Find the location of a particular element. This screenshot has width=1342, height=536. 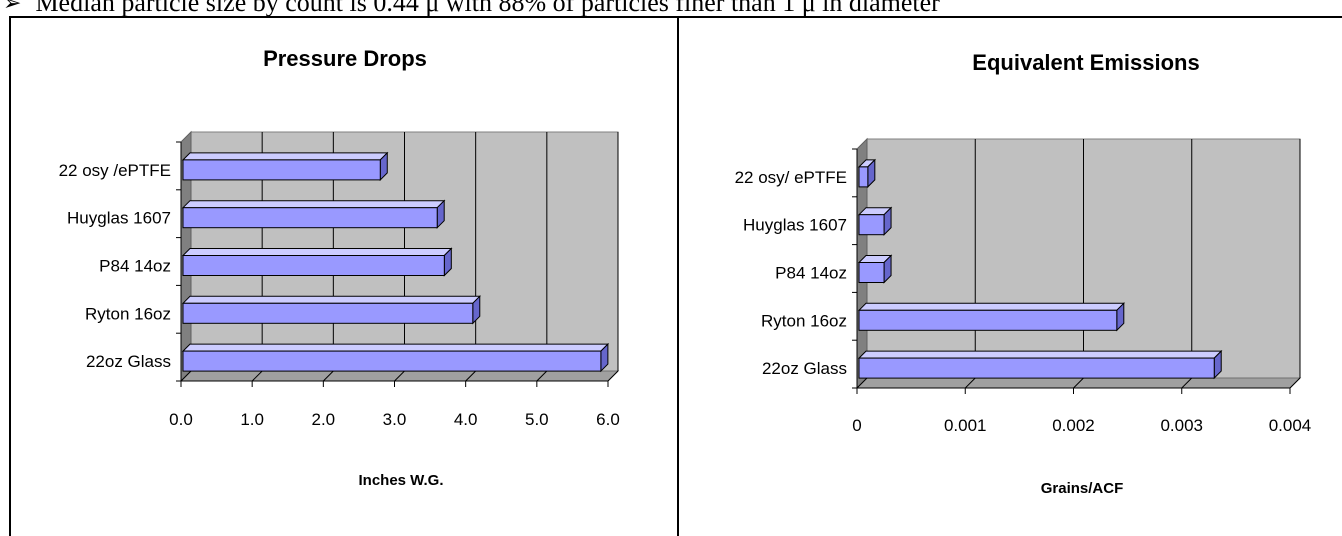

x-tick-label: 6.0 is located at coordinates (608, 419).